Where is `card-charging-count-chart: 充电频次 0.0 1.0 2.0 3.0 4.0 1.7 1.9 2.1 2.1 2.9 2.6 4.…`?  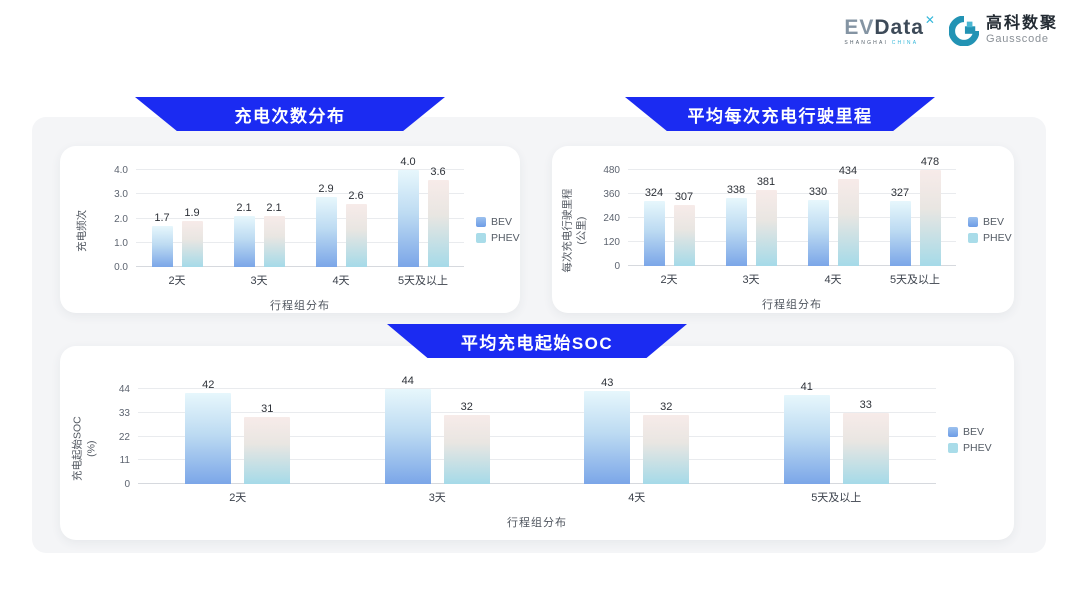 card-charging-count-chart: 充电频次 0.0 1.0 2.0 3.0 4.0 1.7 1.9 2.1 2.1 2.9 2.6 4.… is located at coordinates (290, 229).